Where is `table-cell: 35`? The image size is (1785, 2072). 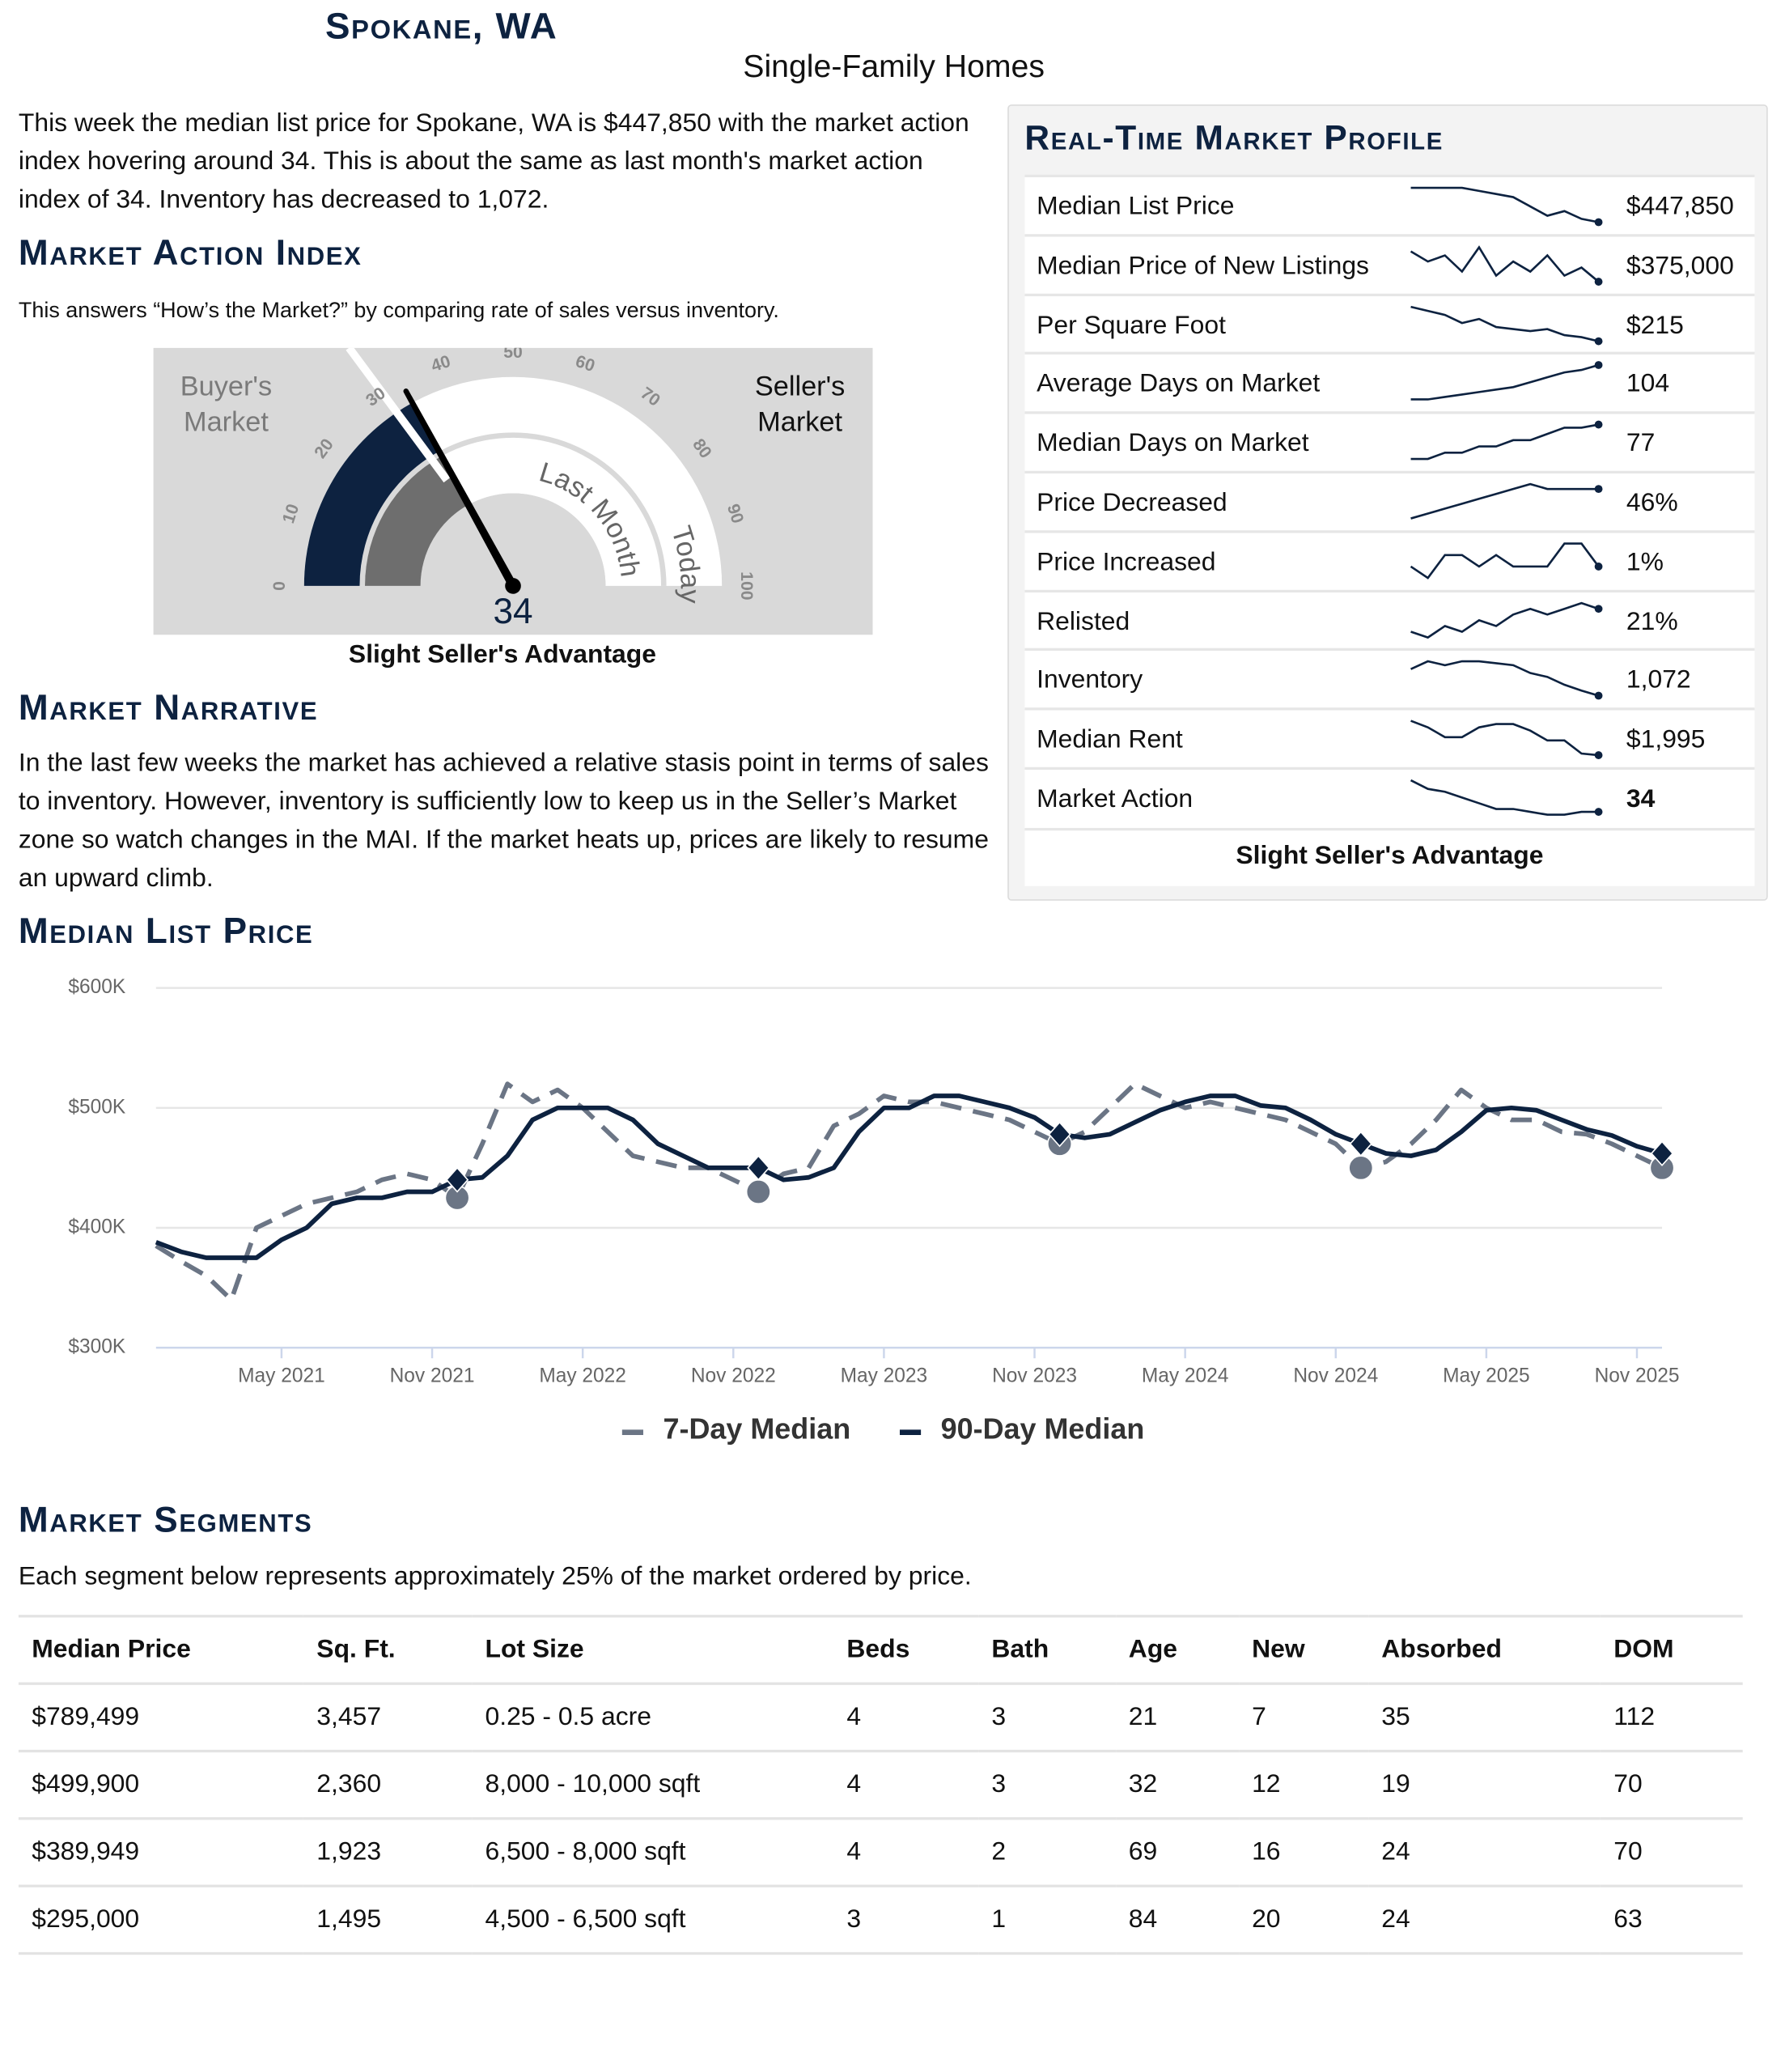 table-cell: 35 is located at coordinates (1484, 1717).